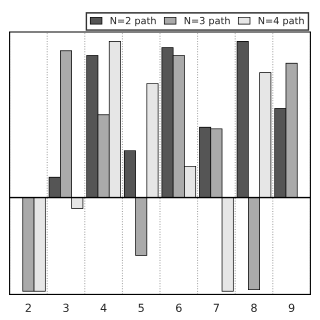 The width and height of the screenshot is (320, 320). What do you see at coordinates (179, 308) in the screenshot?
I see `x-tick-label: 6` at bounding box center [179, 308].